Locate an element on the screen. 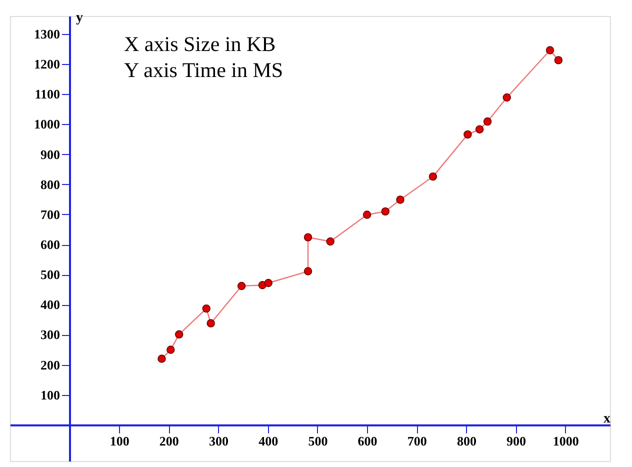 The image size is (632, 467). x-tick-label: 400 is located at coordinates (268, 440).